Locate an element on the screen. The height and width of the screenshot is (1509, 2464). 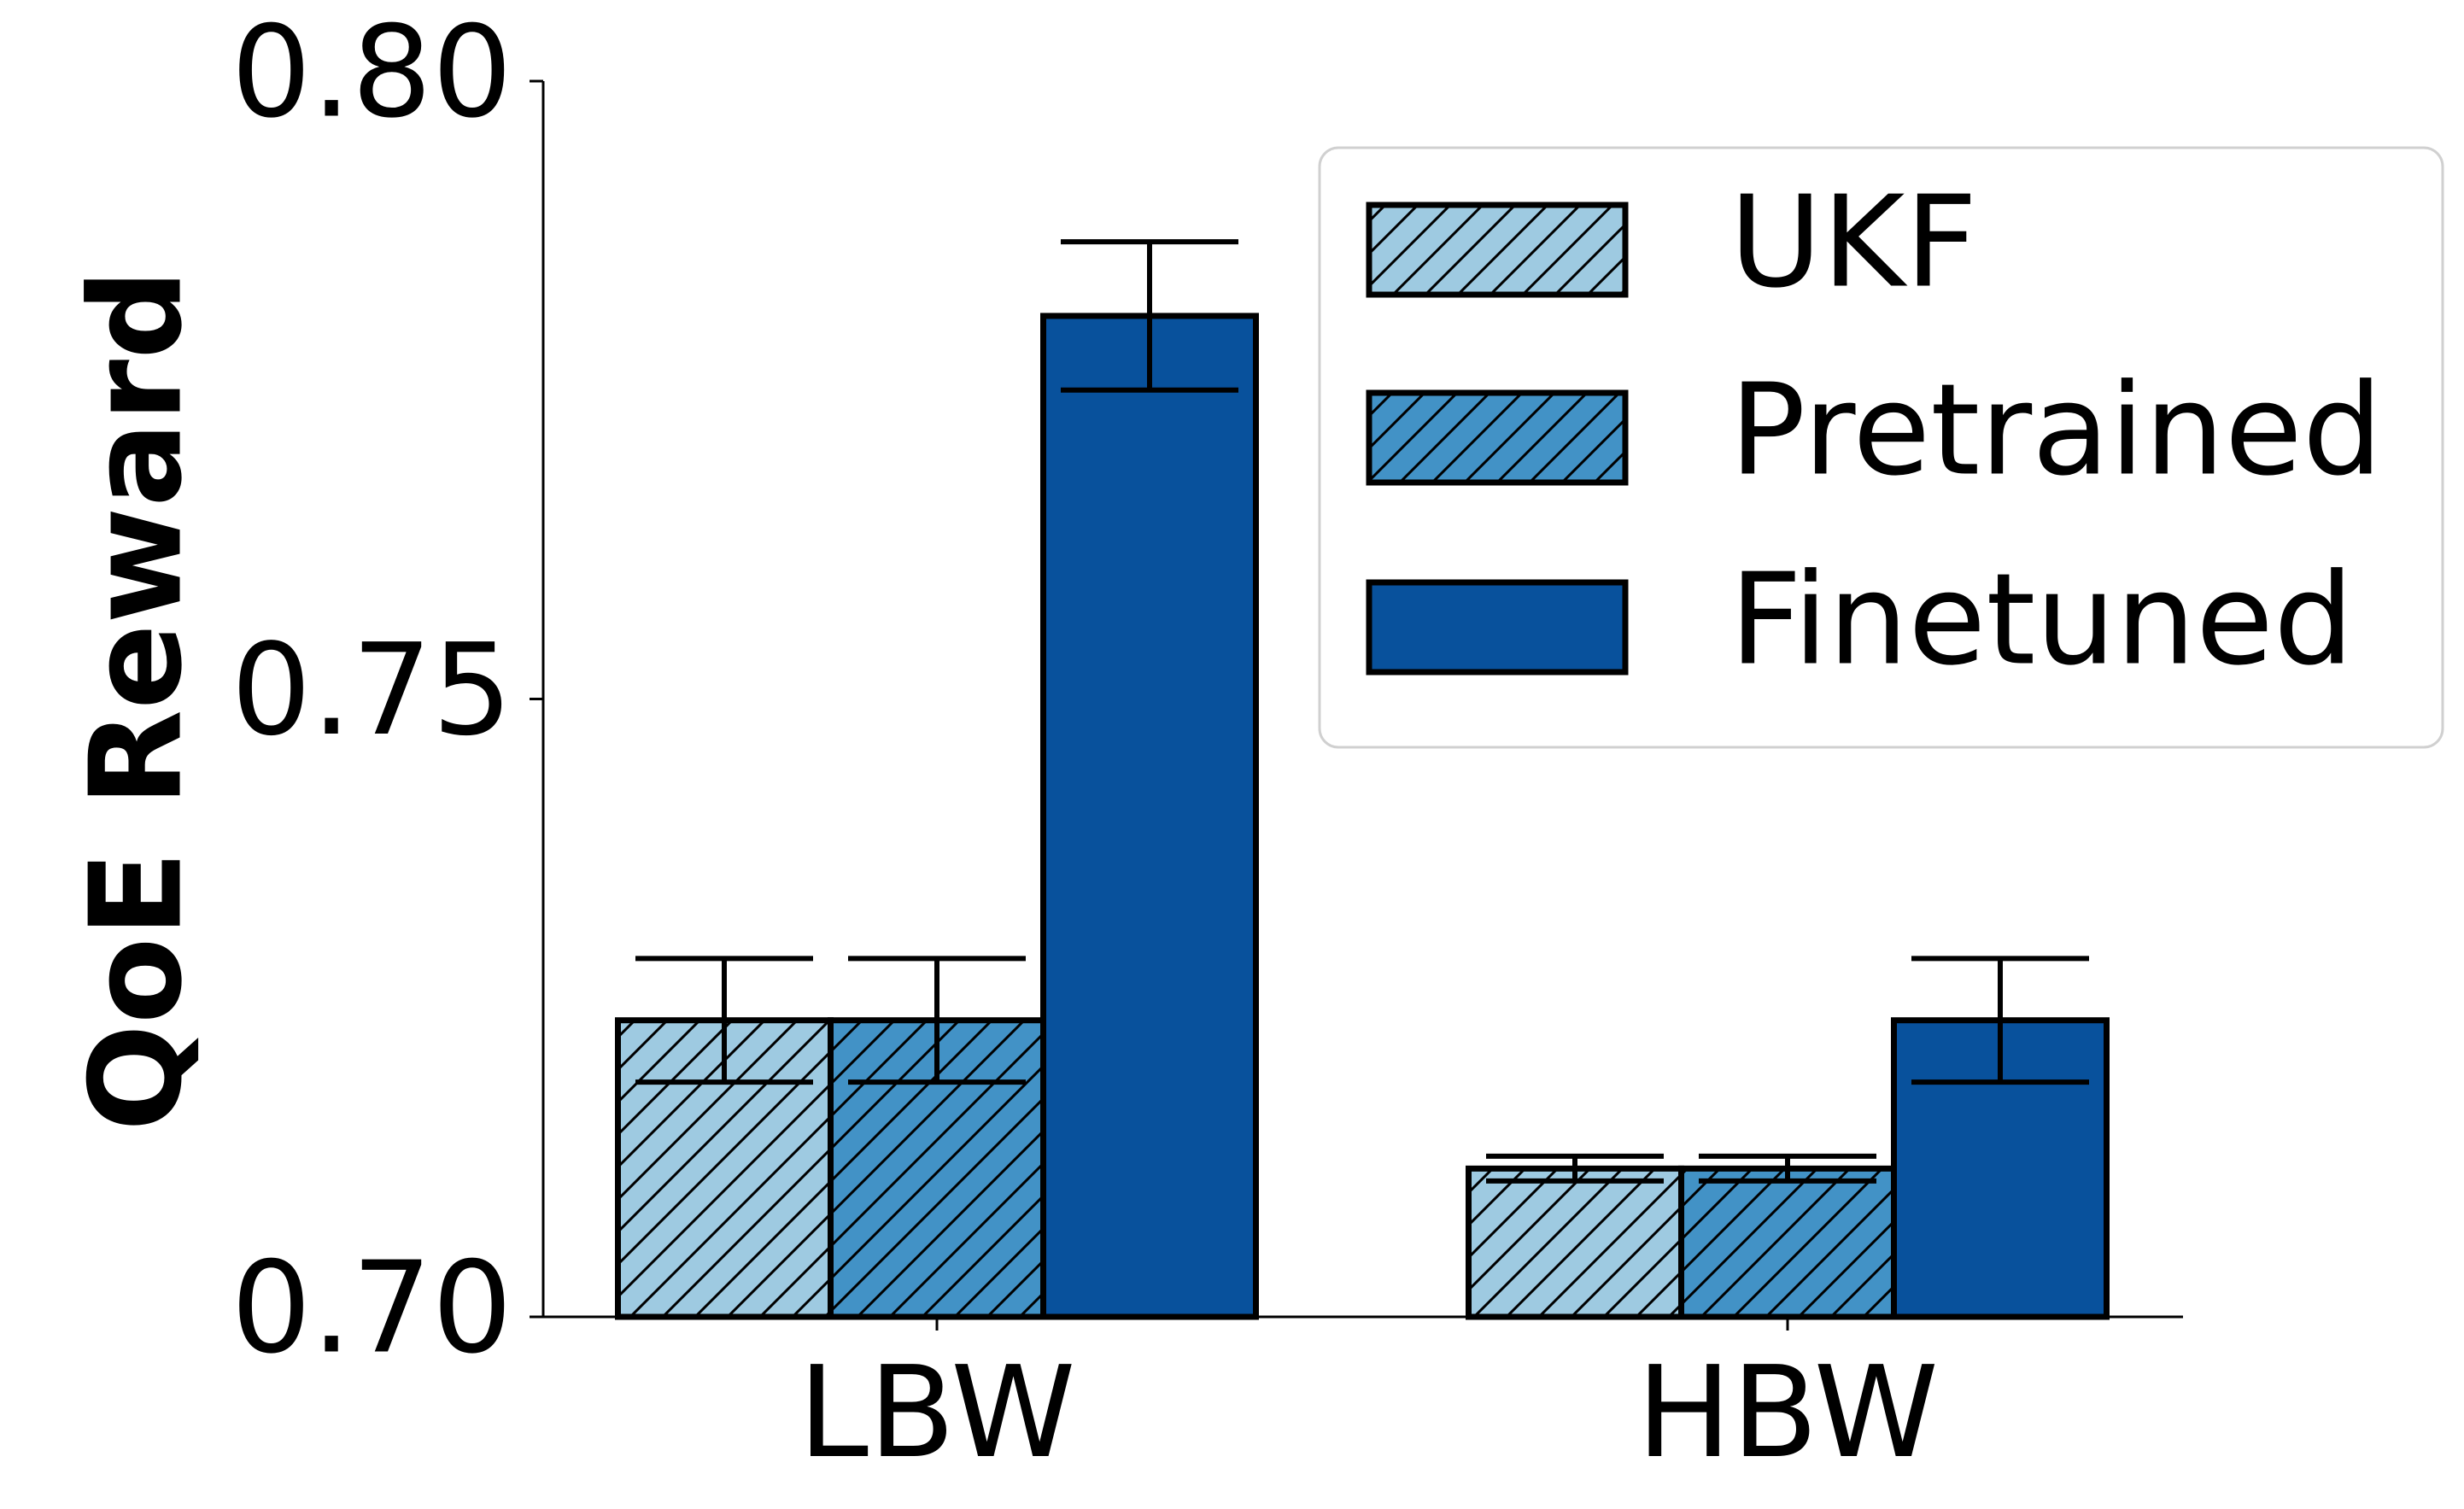
legend-label-finetuned: Finetuned is located at coordinates (2041, 620).